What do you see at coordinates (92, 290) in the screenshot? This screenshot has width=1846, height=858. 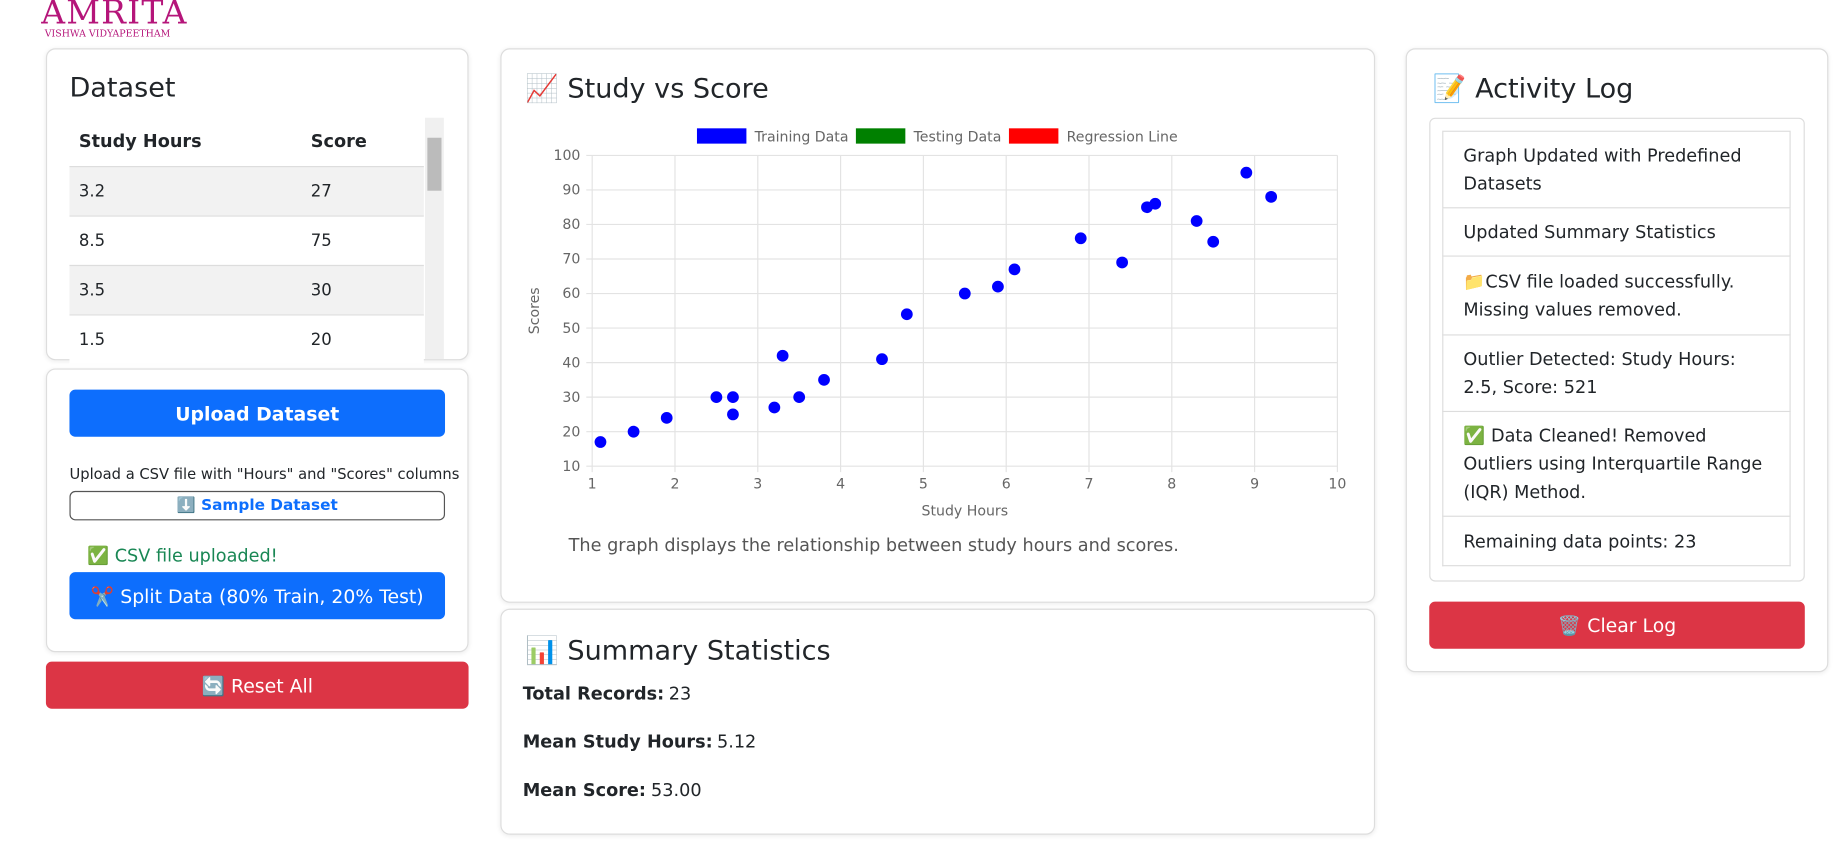 I see `table-cell: 3.5` at bounding box center [92, 290].